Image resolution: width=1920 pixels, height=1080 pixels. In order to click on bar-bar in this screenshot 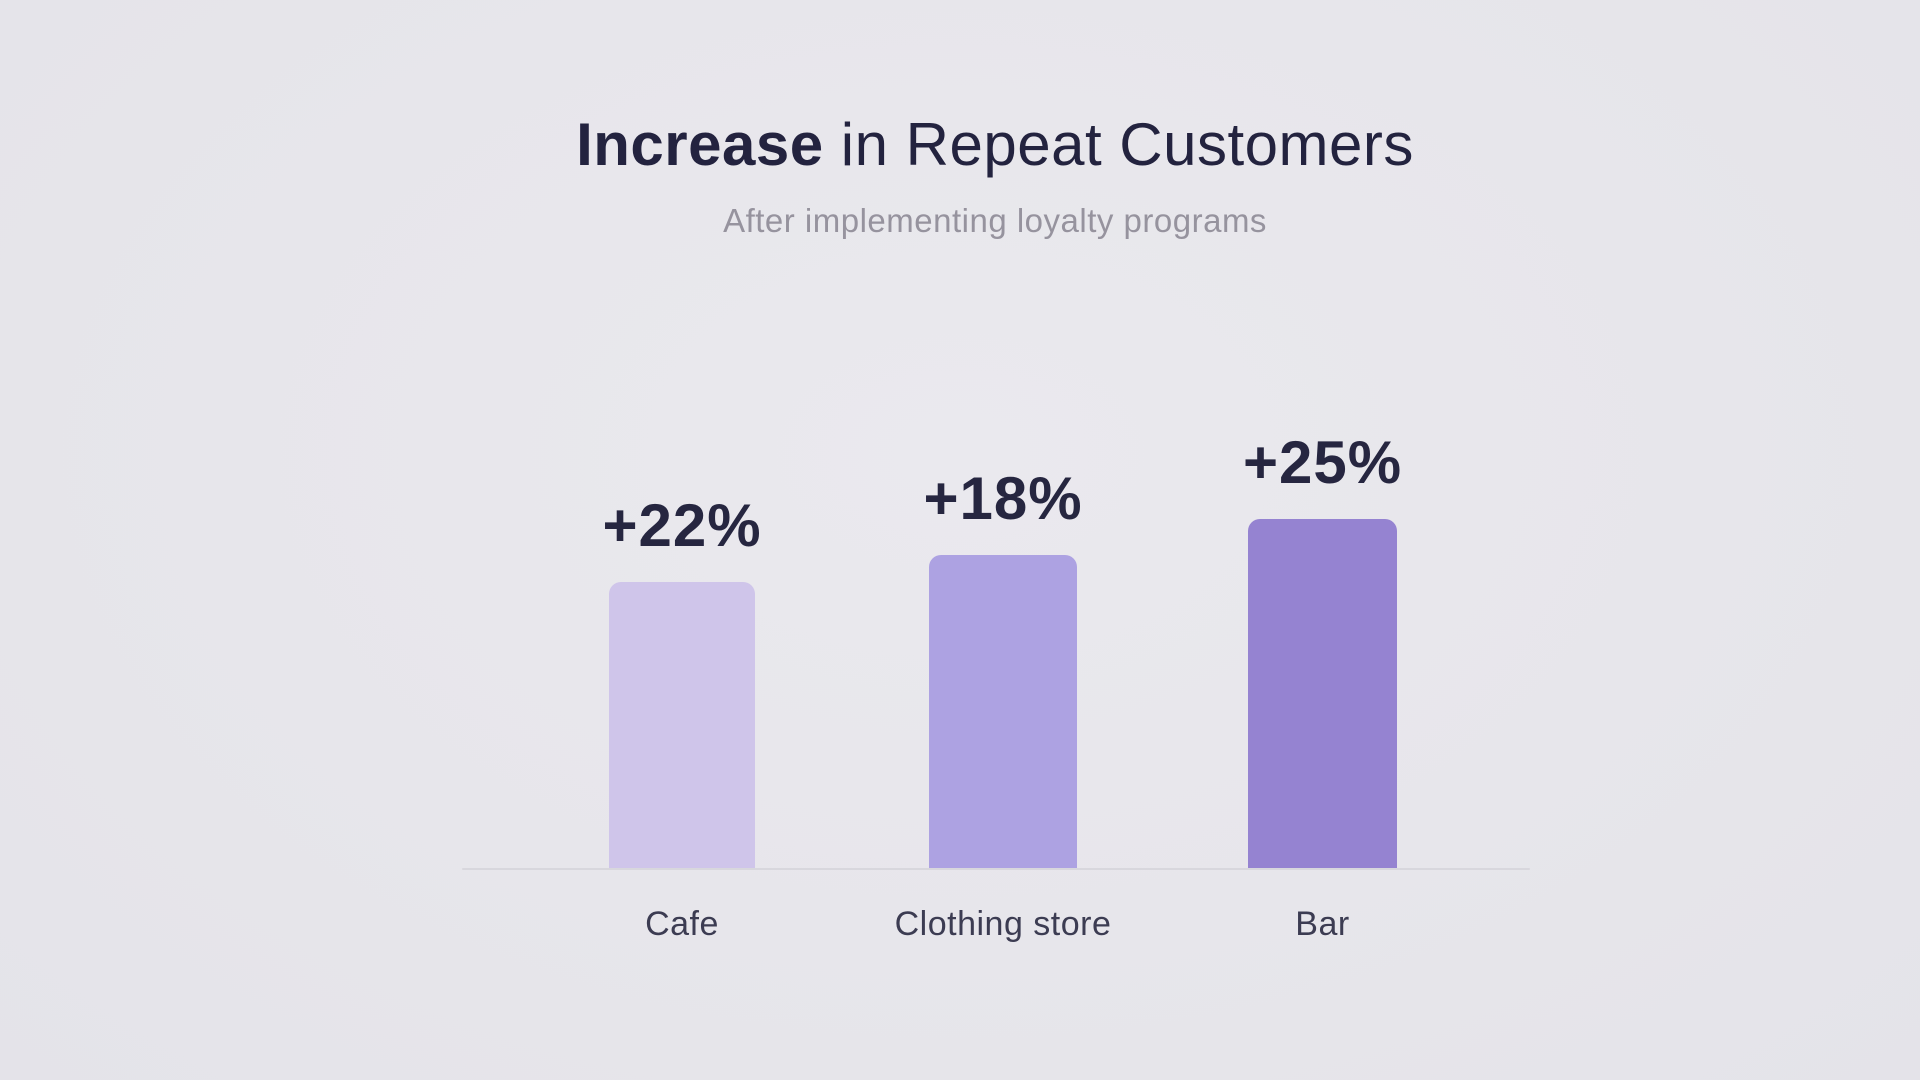, I will do `click(1322, 694)`.